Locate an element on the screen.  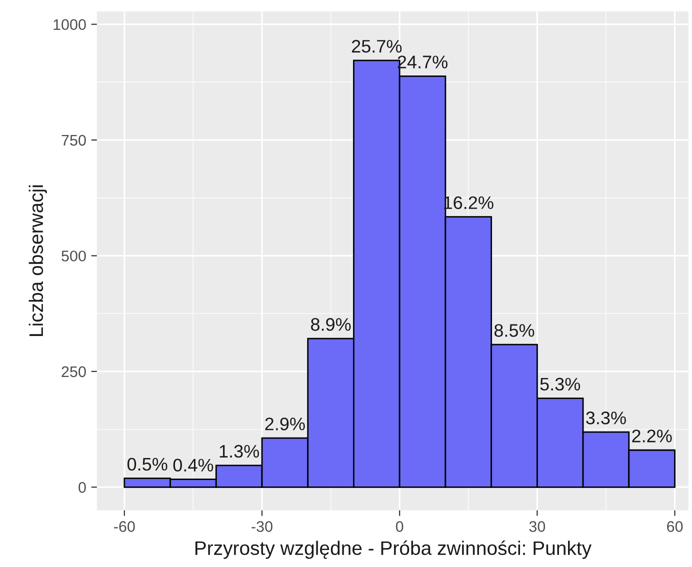
y-tick-label: 500 is located at coordinates (74, 256).